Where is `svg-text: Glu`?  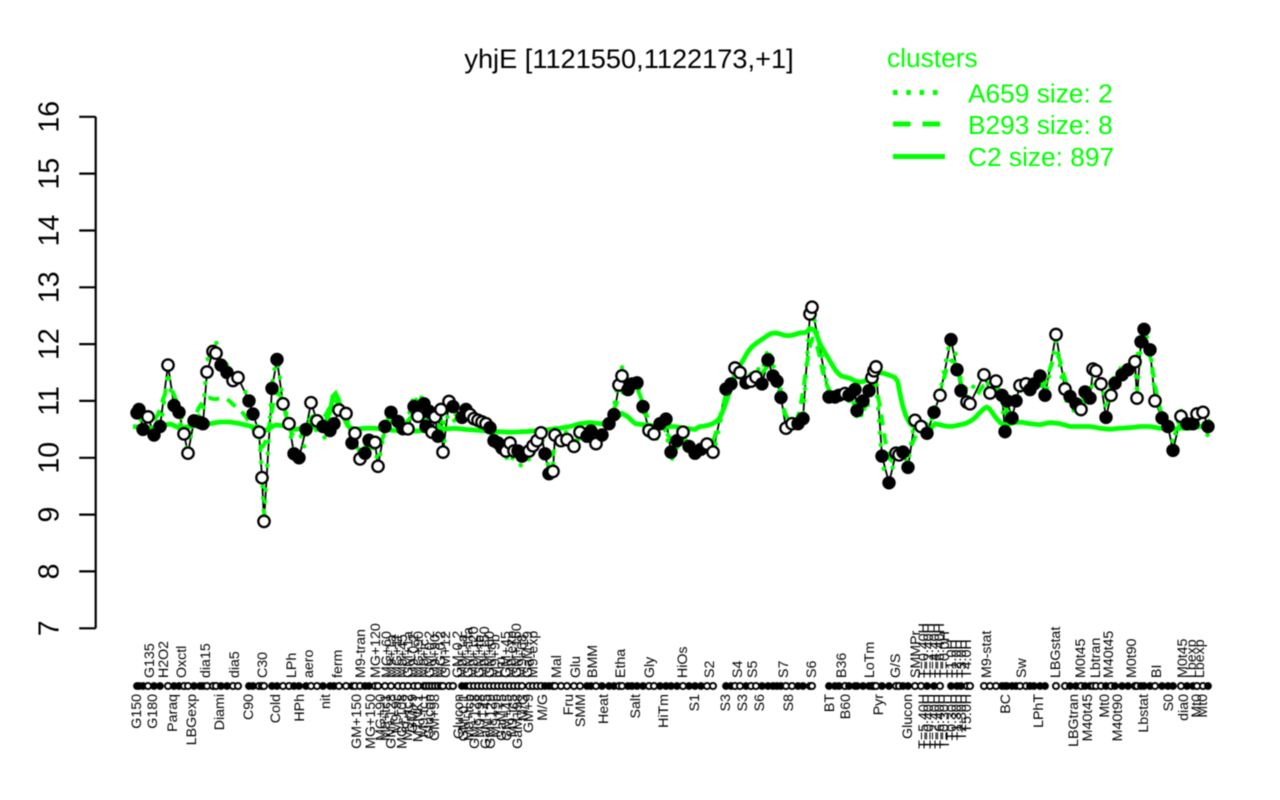 svg-text: Glu is located at coordinates (576, 667).